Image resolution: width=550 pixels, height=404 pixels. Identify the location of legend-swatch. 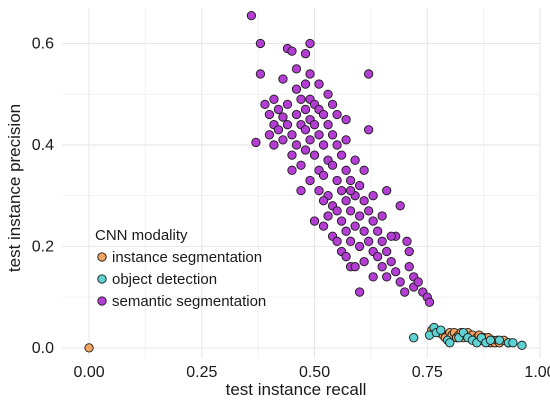
(102, 279).